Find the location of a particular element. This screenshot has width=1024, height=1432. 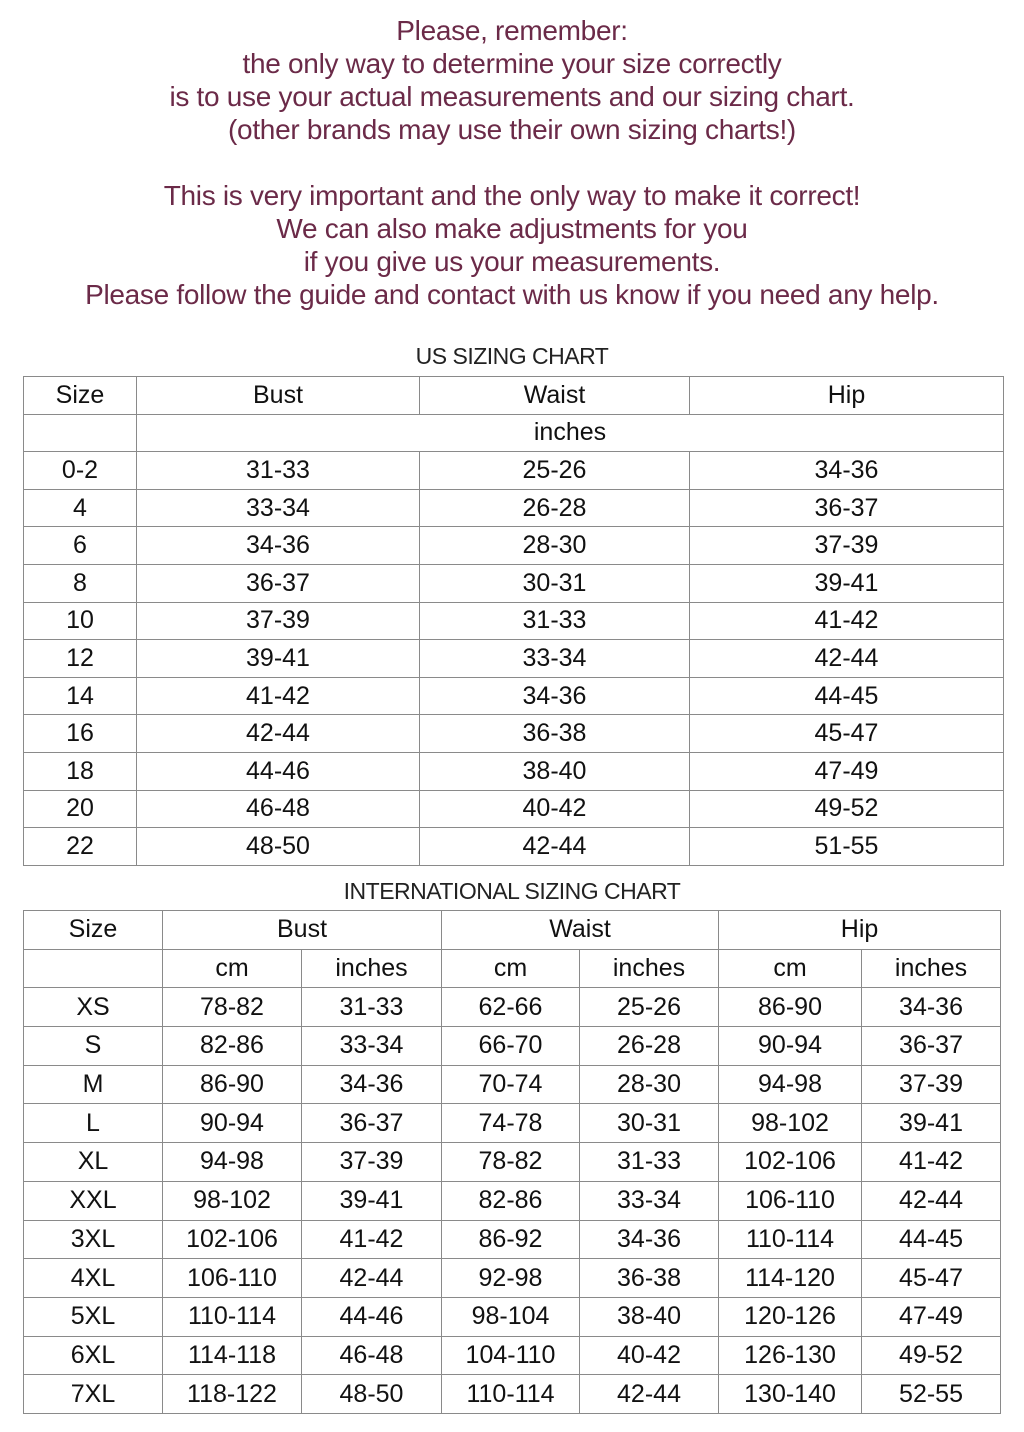

size-cell: 10 is located at coordinates (80, 621).